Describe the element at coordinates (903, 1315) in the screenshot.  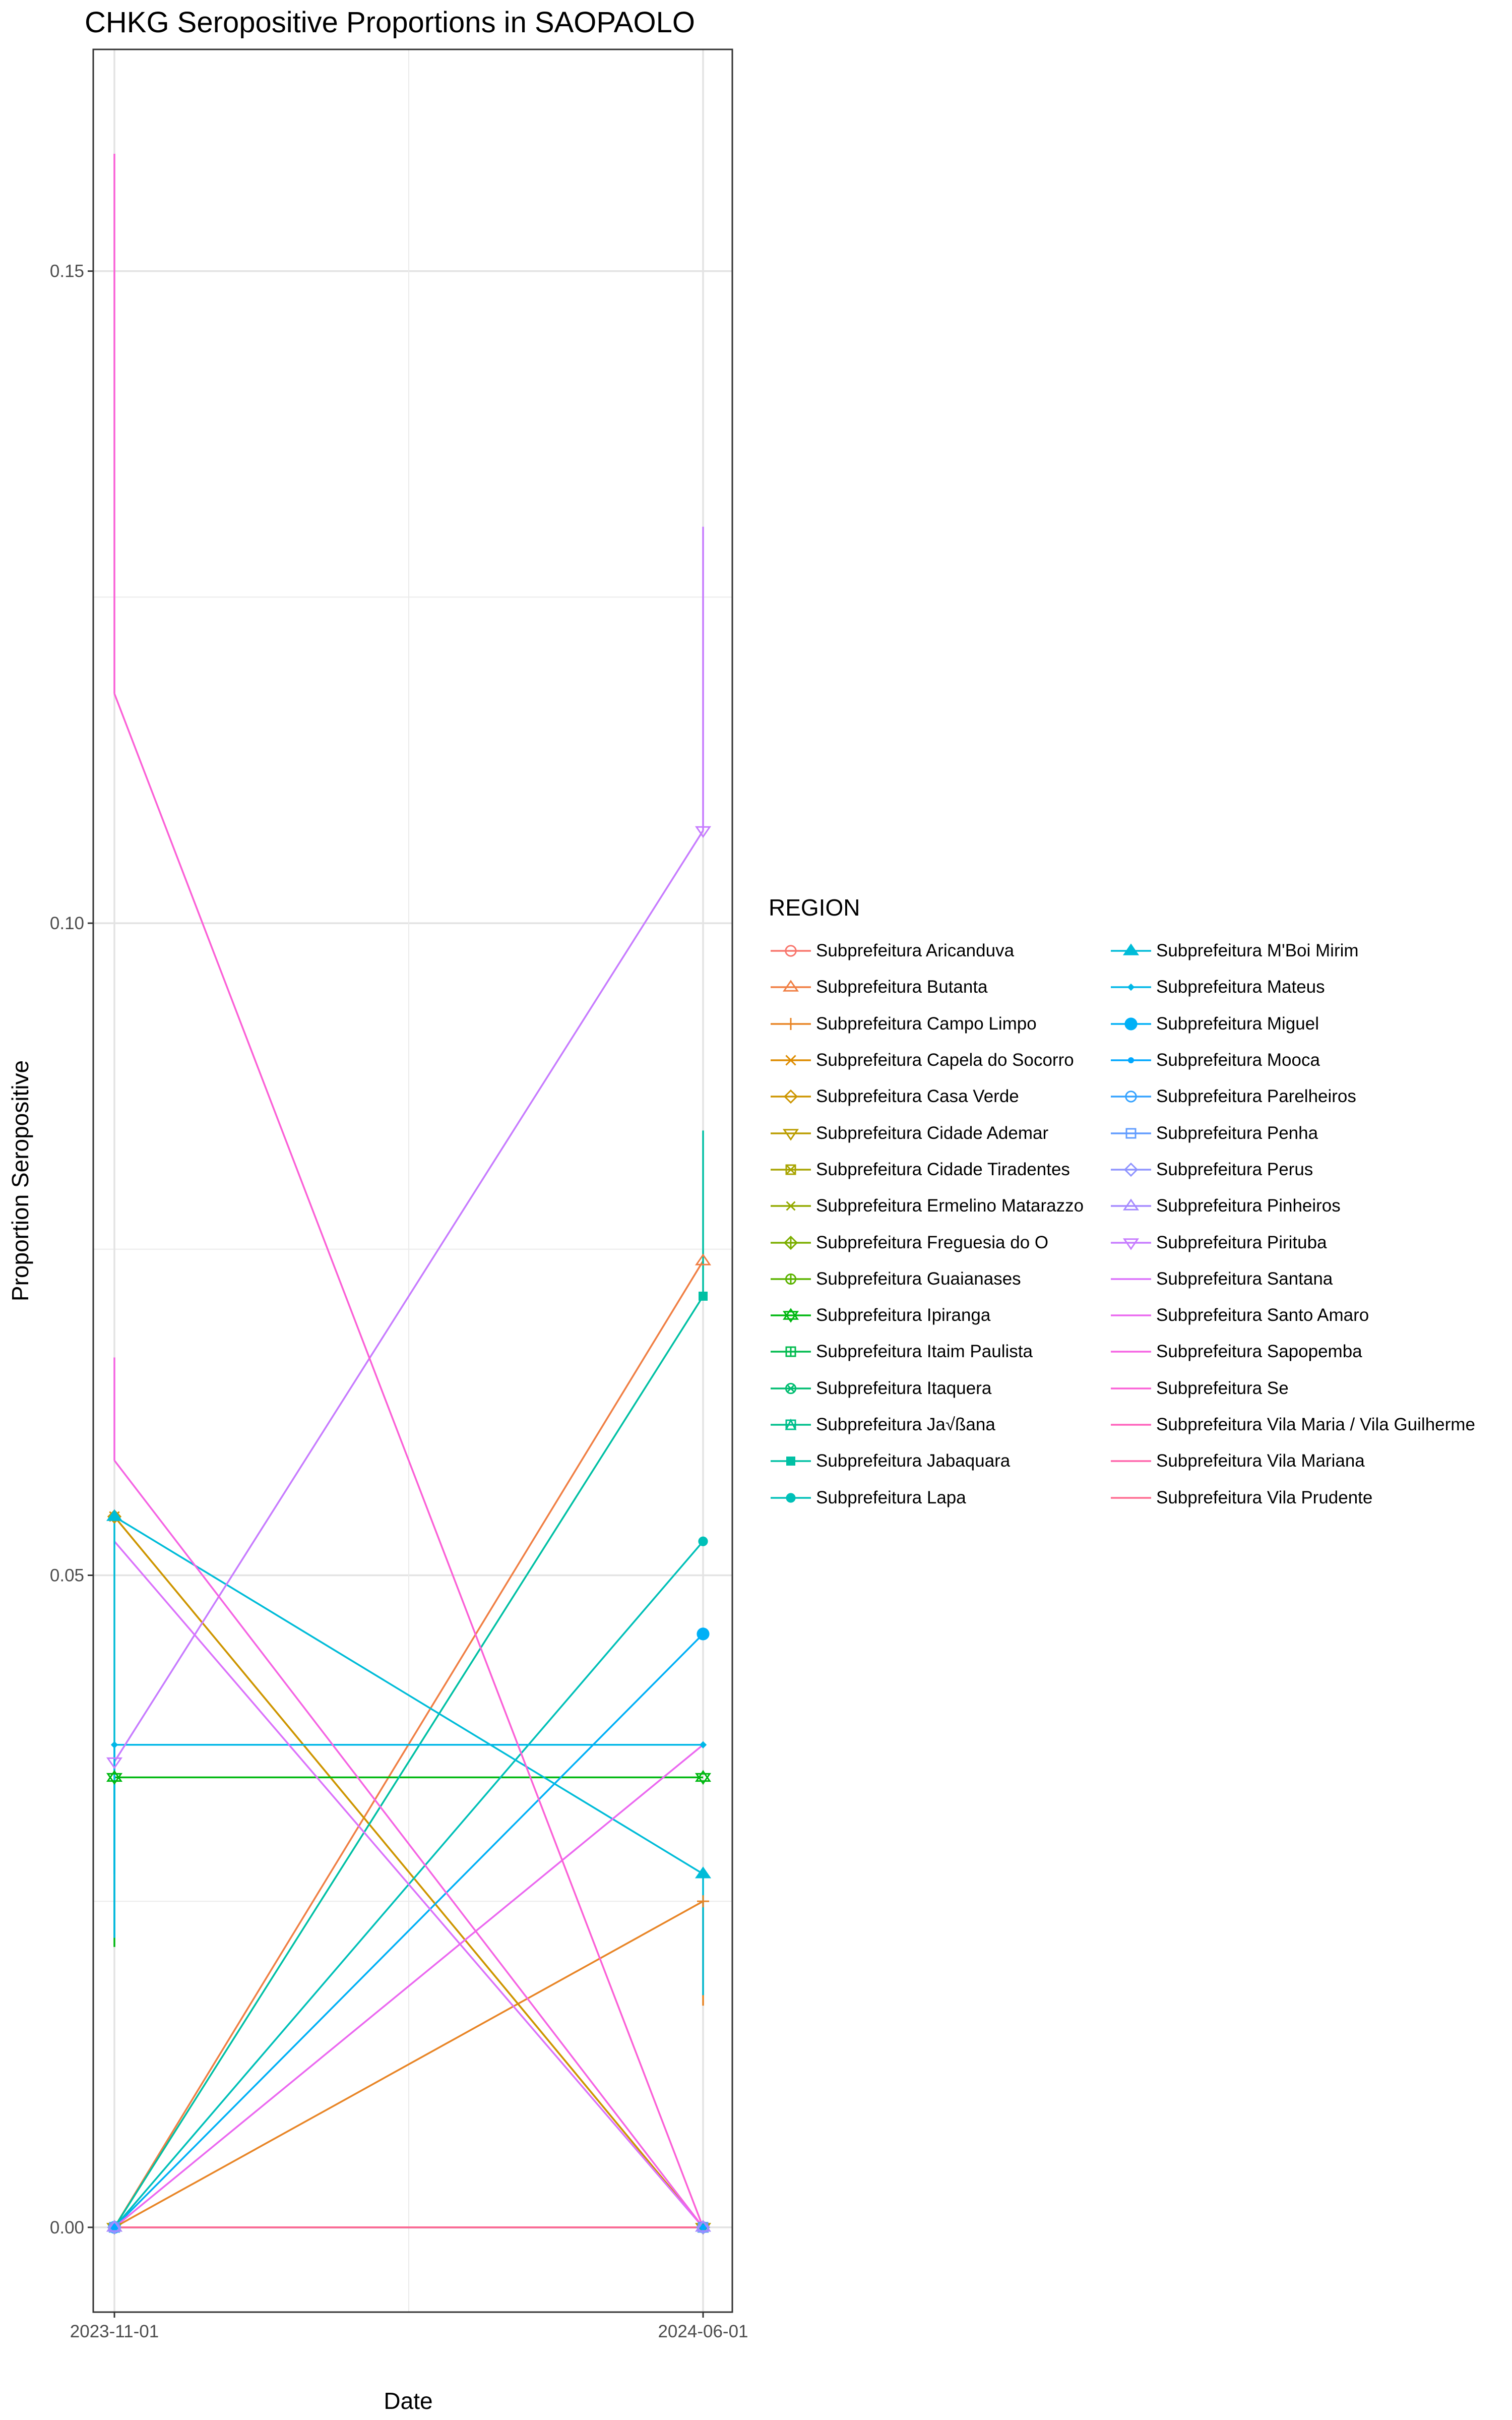
I see `legend-label: Subprefeitura Ipiranga` at that location.